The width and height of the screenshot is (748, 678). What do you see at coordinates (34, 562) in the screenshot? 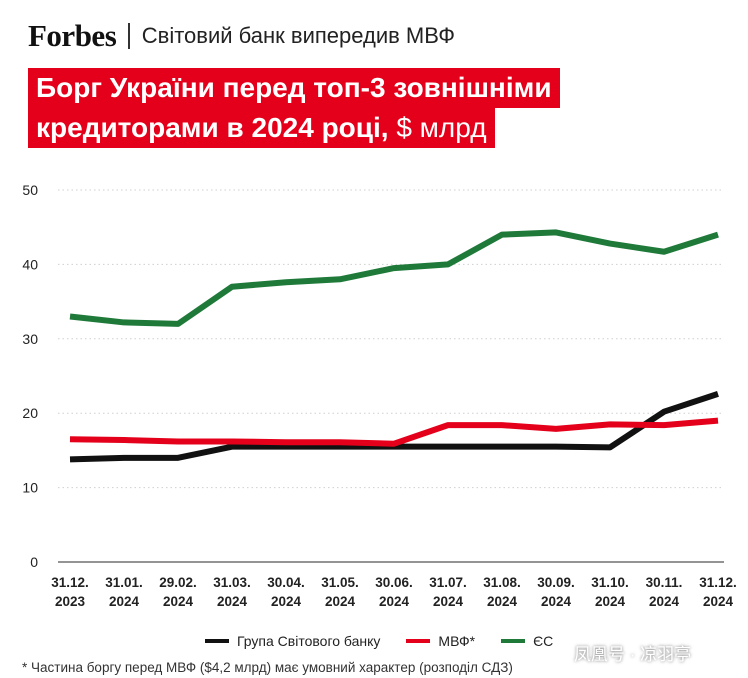
I see `y-tick-label: 0` at bounding box center [34, 562].